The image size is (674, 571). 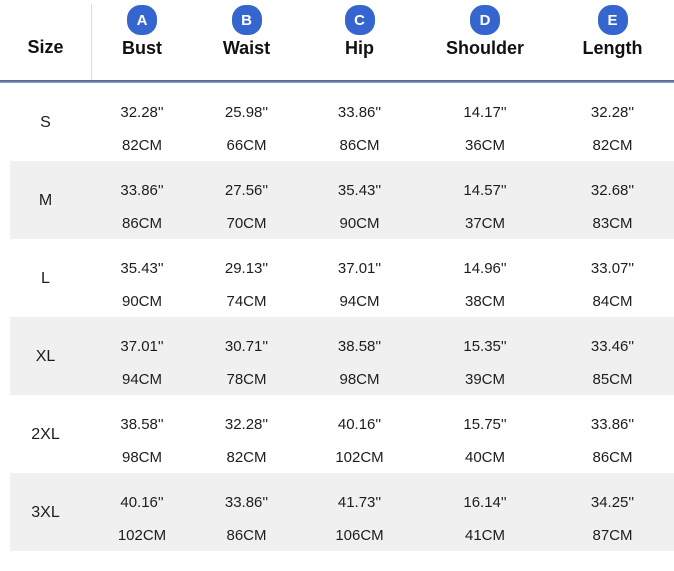 I want to click on value-inches: 29.13'', so click(x=246, y=268).